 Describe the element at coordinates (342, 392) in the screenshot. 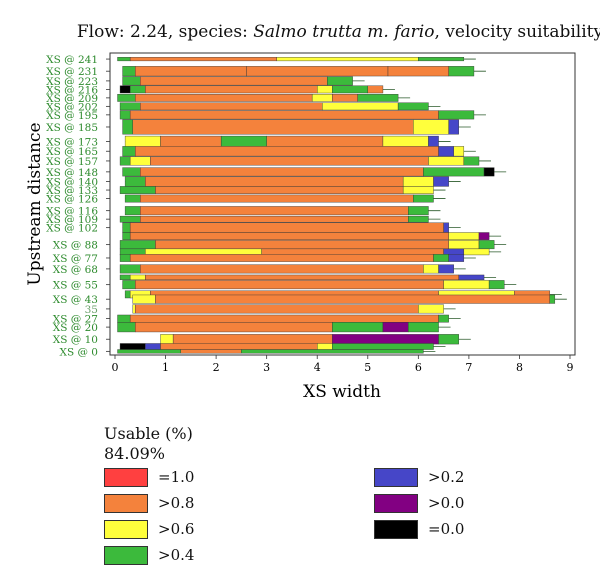

I see `x-axis-label: XS width` at that location.